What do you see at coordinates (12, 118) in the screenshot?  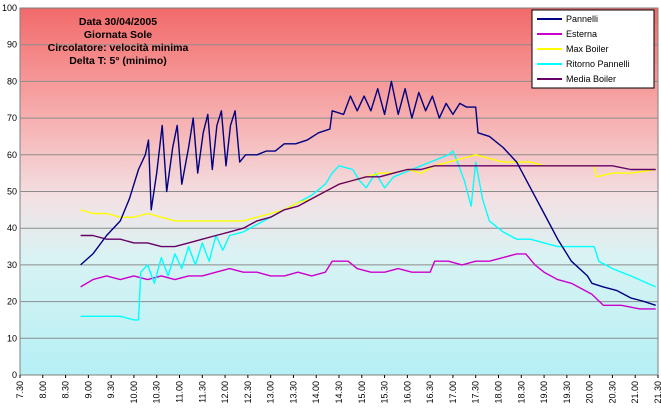 I see `y-tick-label: 70` at bounding box center [12, 118].